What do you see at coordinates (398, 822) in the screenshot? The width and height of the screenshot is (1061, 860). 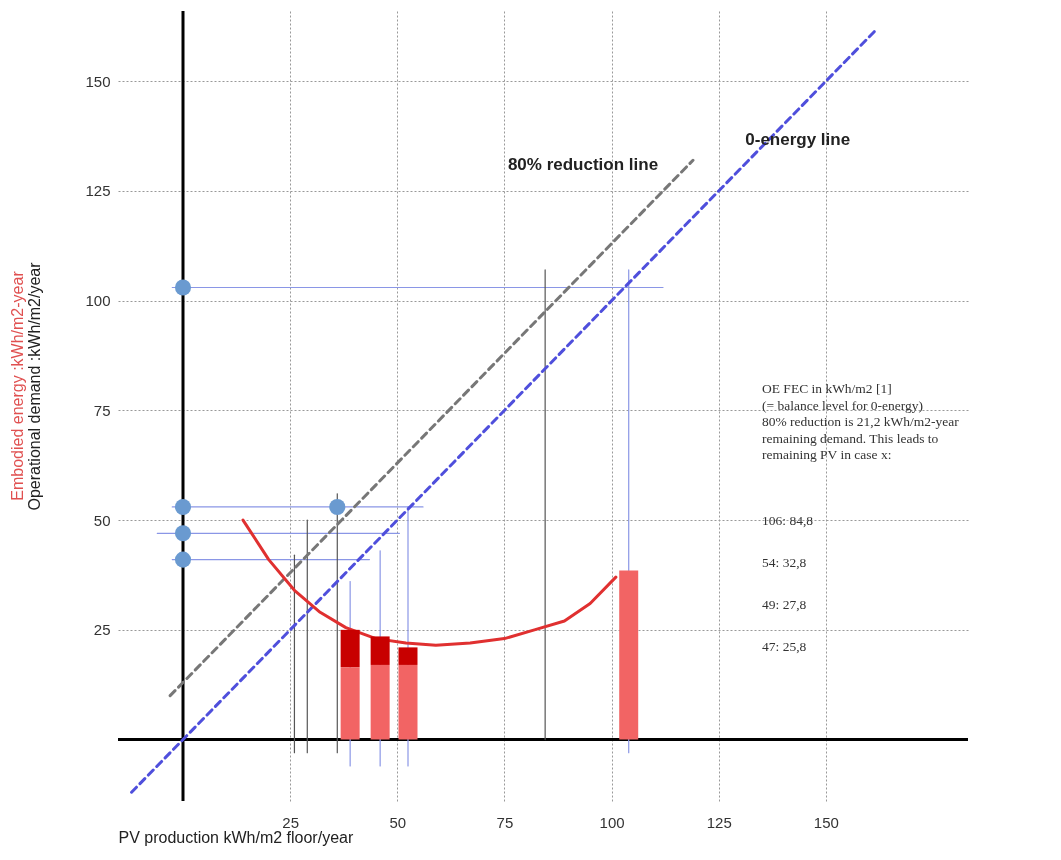 I see `x-tick-label: 50` at bounding box center [398, 822].